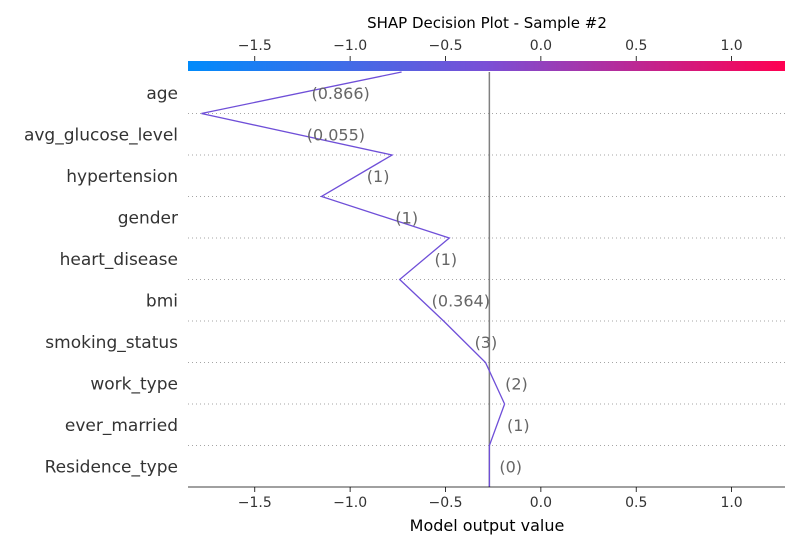 The height and width of the screenshot is (554, 800). Describe the element at coordinates (731, 503) in the screenshot. I see `bottom-tick-label: 1.0` at that location.